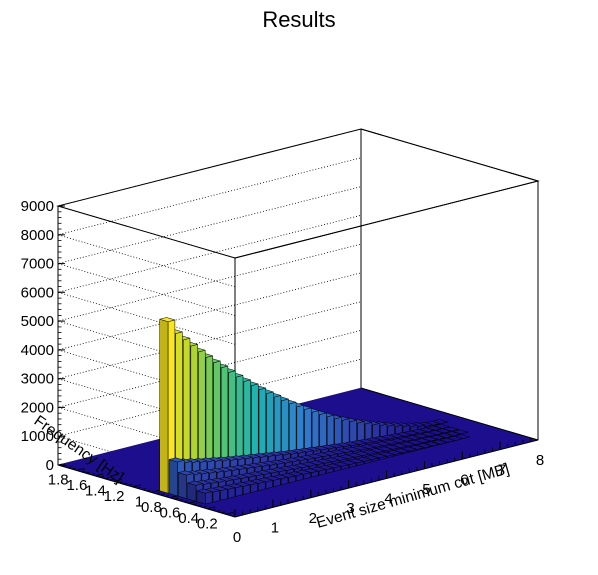 The width and height of the screenshot is (598, 575). I want to click on z-tick-label: 8000, so click(37, 235).